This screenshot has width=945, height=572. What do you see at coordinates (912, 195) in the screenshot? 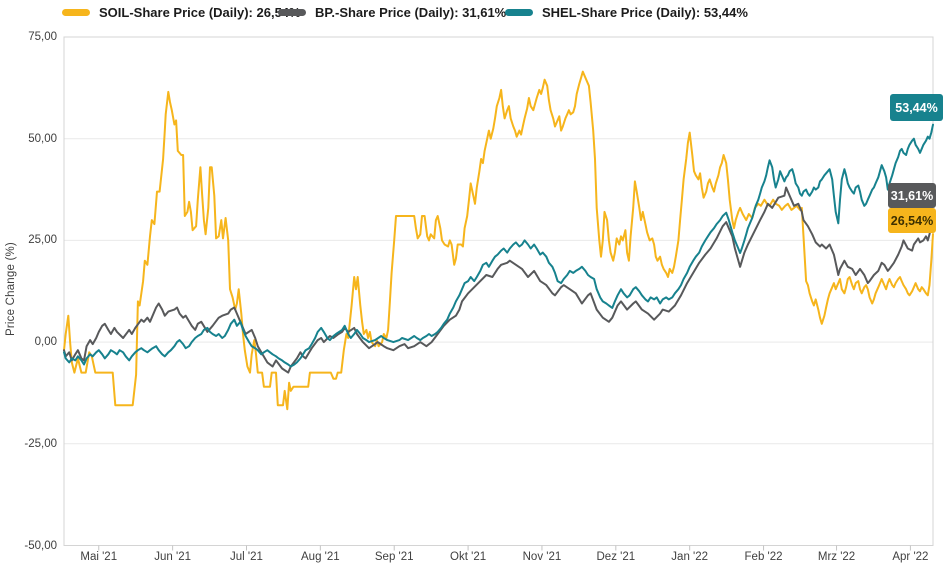
I see `value-badge-bp: 31,61%` at bounding box center [912, 195].